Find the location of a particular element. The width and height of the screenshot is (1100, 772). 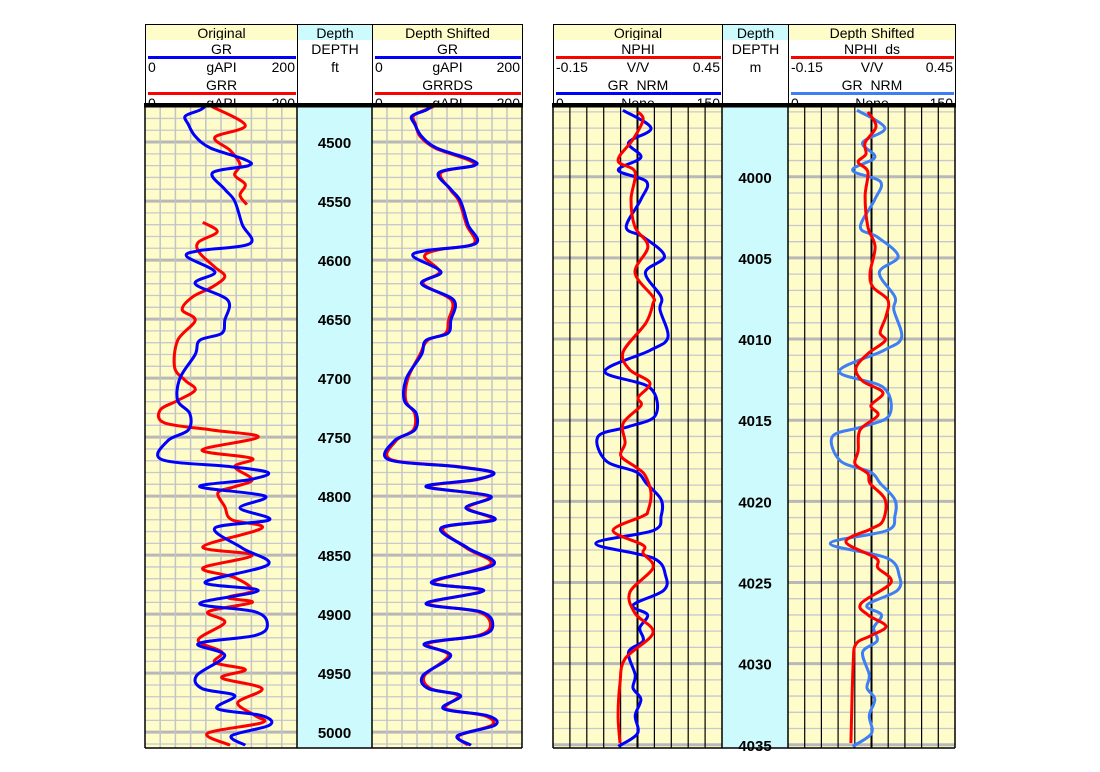

depth-label: 4025 is located at coordinates (754, 583).